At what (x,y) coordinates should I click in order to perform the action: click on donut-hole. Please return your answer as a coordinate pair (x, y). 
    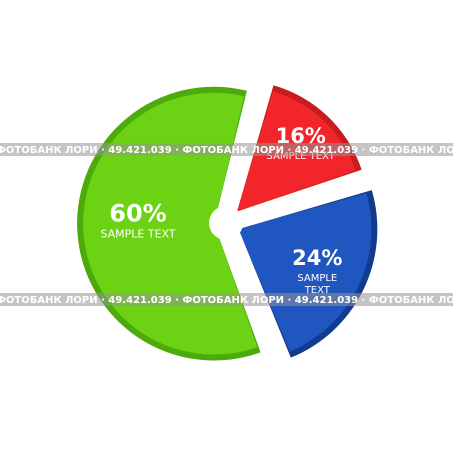
    Looking at the image, I should click on (226, 223).